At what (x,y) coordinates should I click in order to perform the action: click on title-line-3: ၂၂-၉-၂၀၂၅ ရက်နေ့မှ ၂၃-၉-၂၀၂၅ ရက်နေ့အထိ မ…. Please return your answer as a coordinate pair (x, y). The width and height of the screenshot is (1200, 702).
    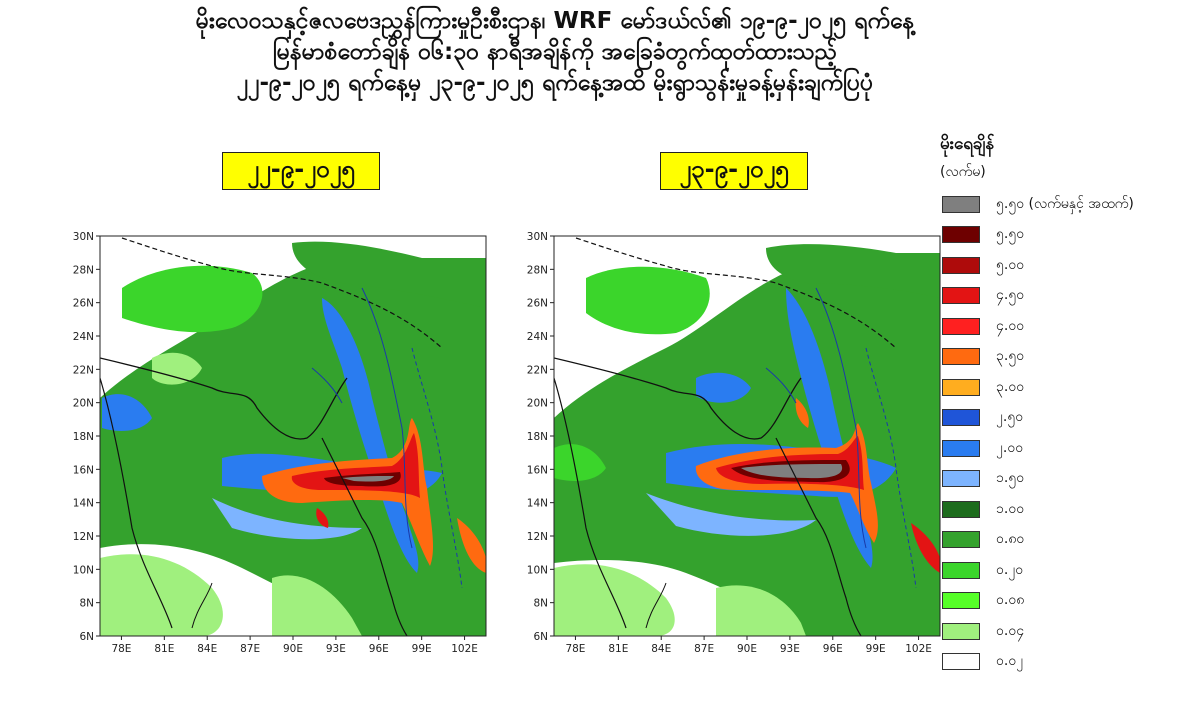
    Looking at the image, I should click on (555, 83).